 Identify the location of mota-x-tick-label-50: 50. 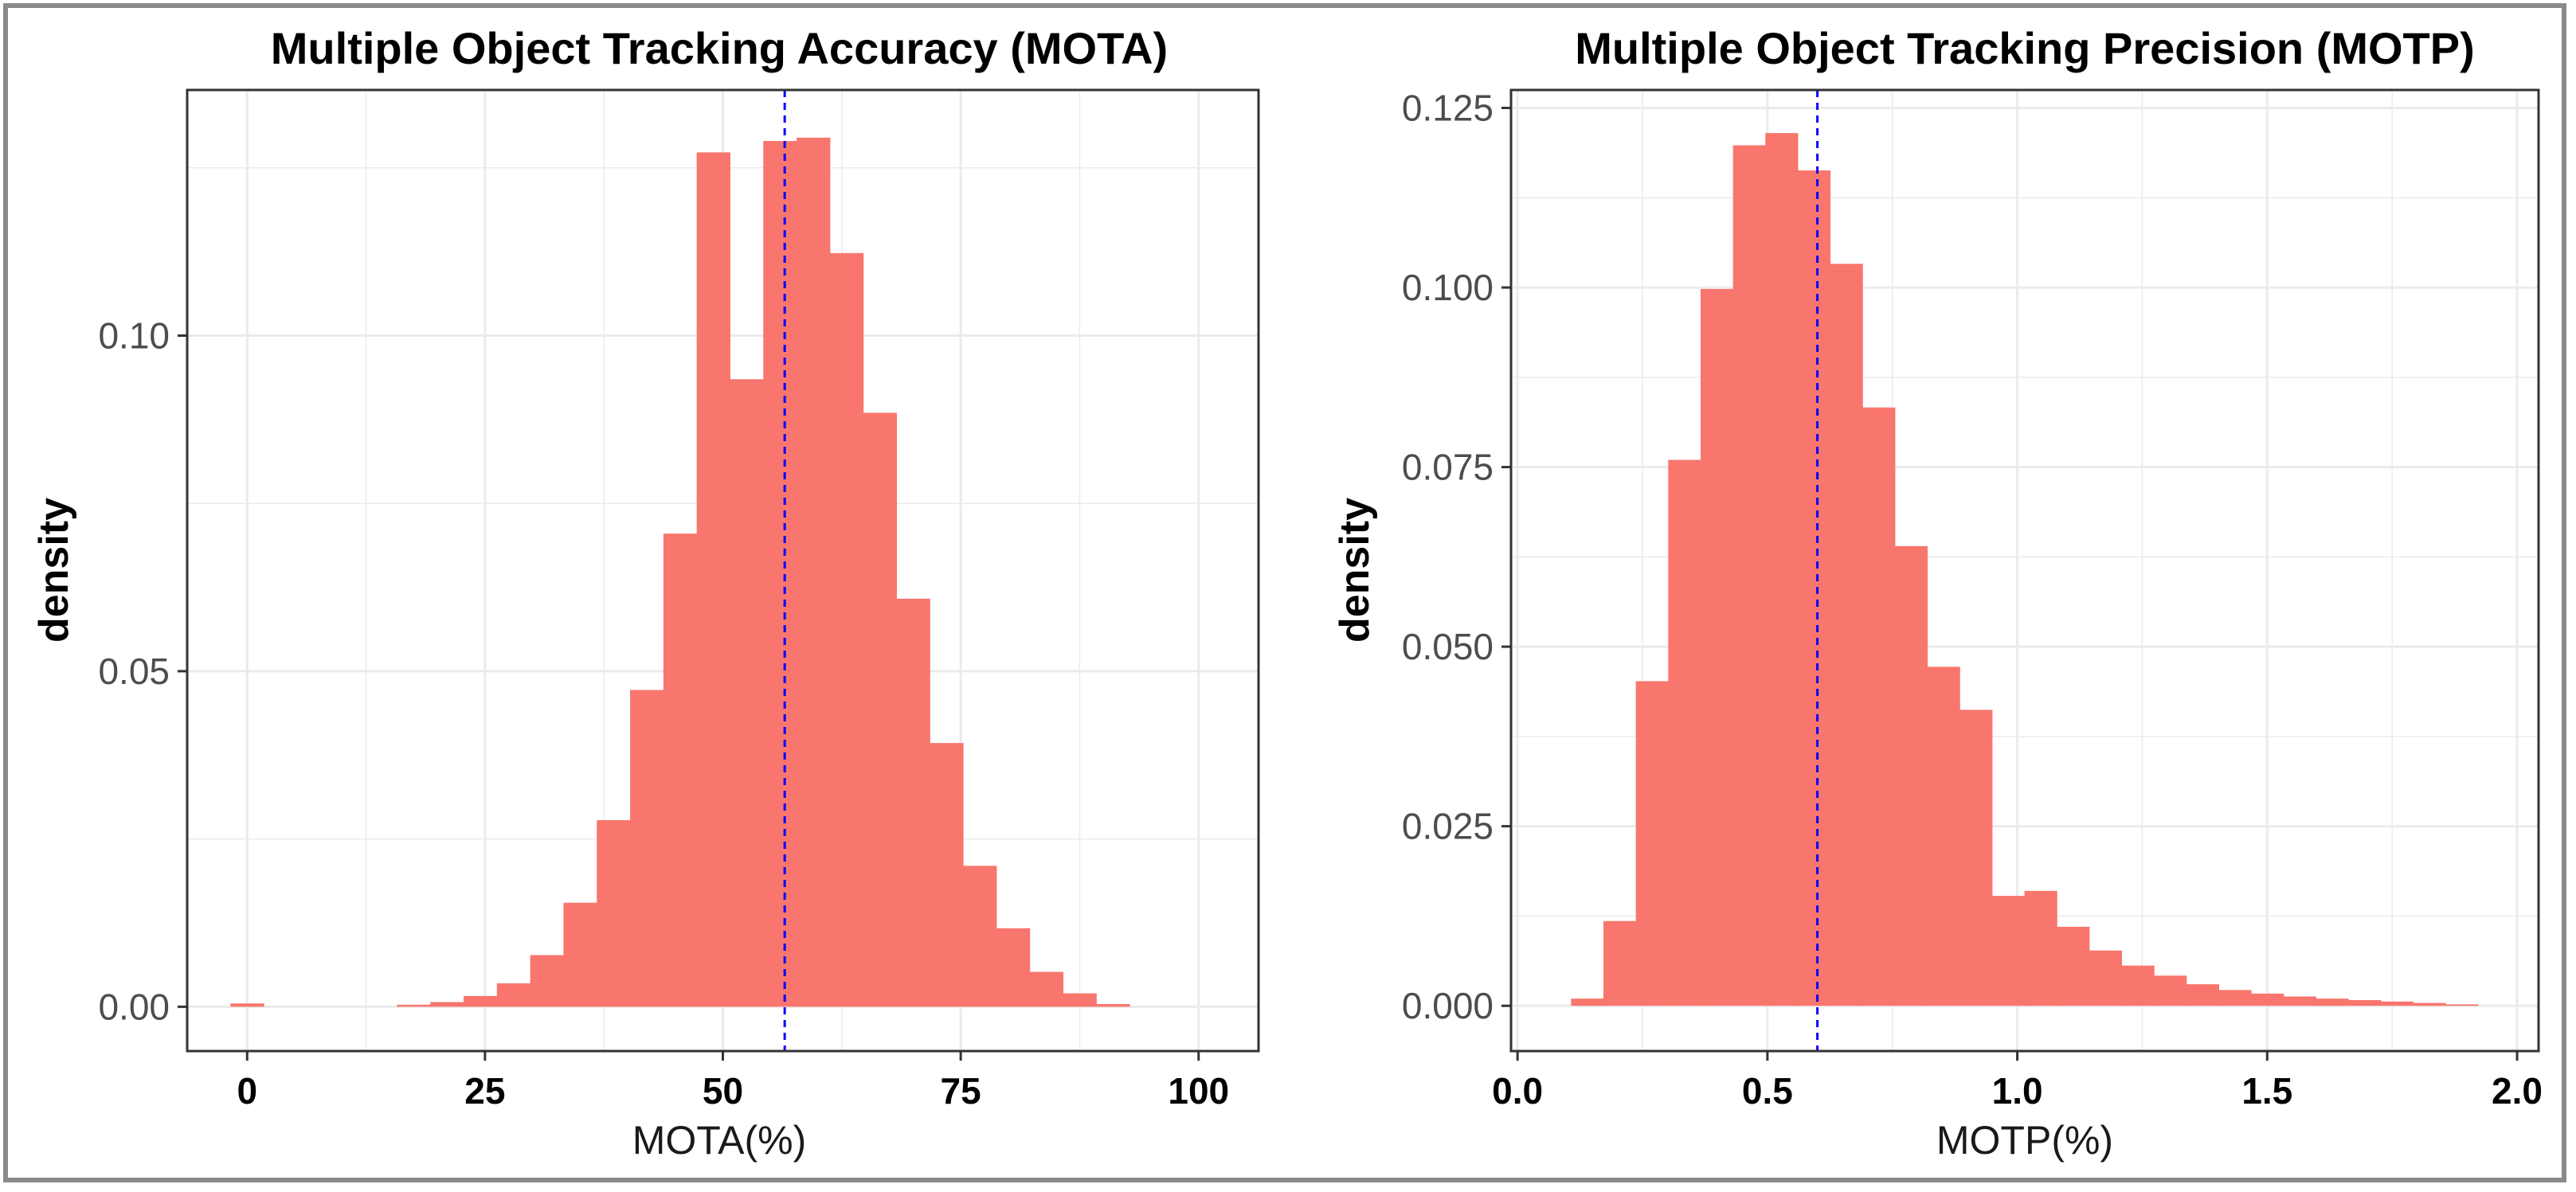
(723, 1091).